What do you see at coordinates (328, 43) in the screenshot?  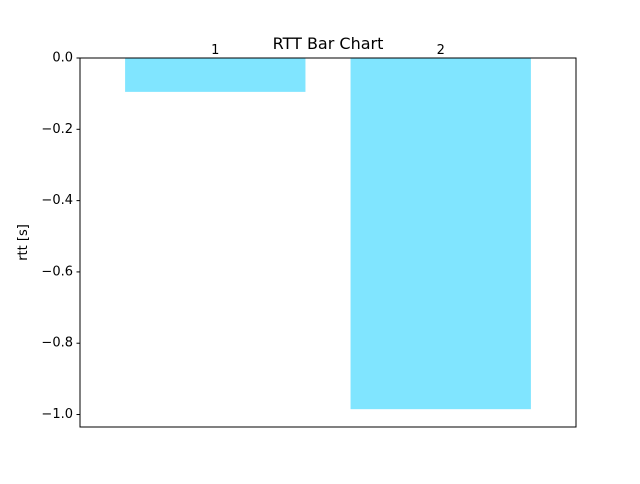 I see `chart-title: RTT Bar Chart` at bounding box center [328, 43].